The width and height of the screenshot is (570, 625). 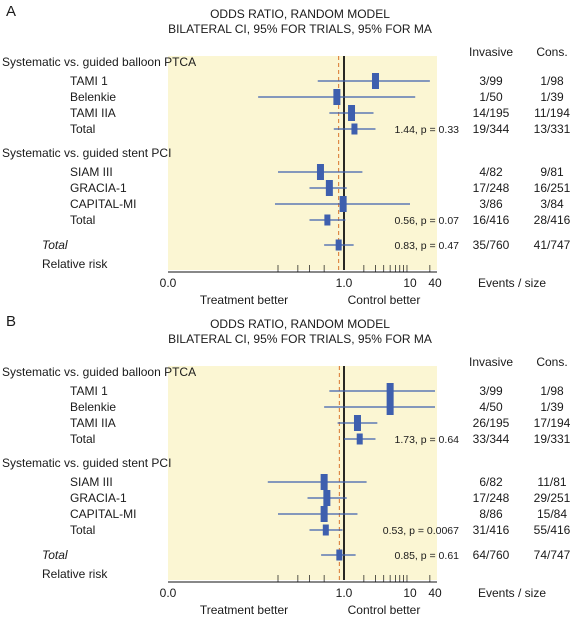 What do you see at coordinates (491, 97) in the screenshot?
I see `events-invasive: 1/50` at bounding box center [491, 97].